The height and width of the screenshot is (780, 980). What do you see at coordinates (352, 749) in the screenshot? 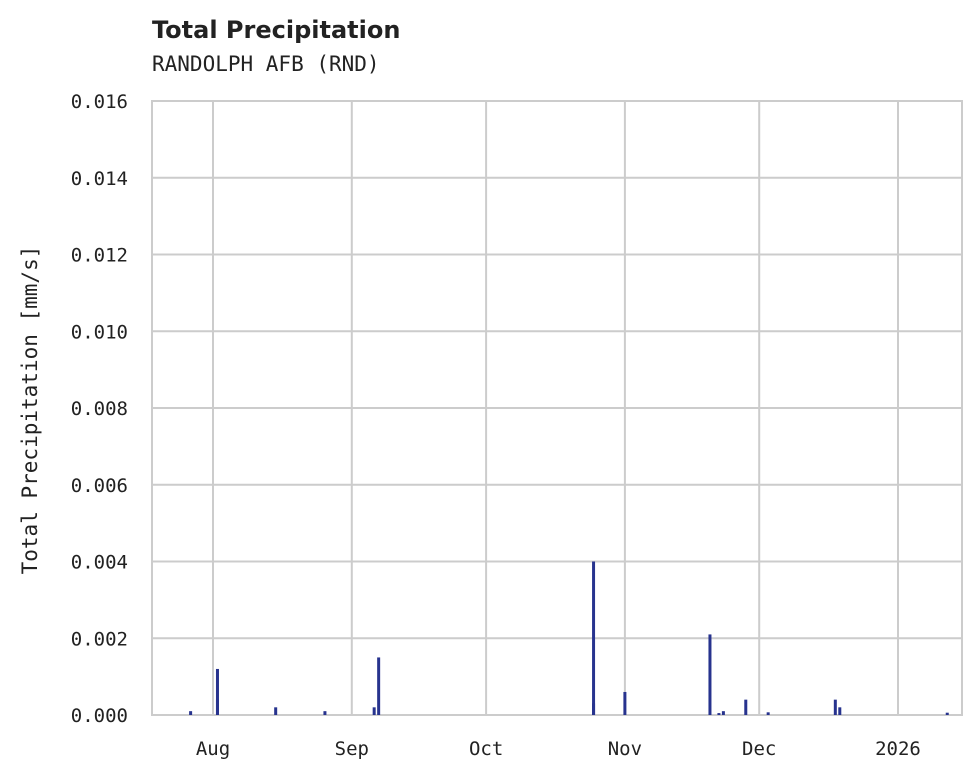
I see `x-tick-label: Sep` at bounding box center [352, 749].